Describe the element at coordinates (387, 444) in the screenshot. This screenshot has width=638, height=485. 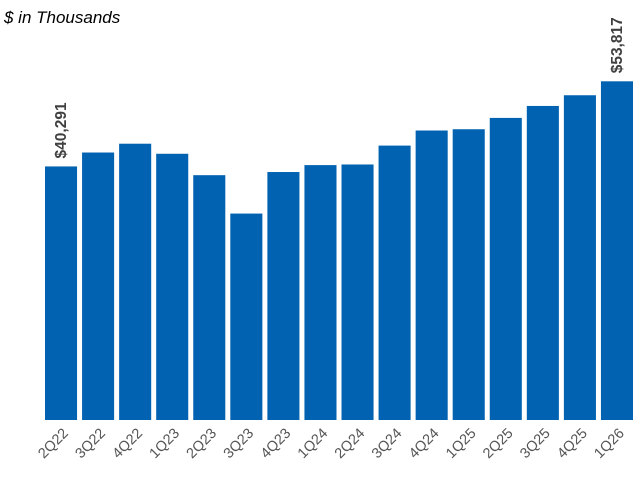
I see `x-tick-label: 3Q24` at that location.